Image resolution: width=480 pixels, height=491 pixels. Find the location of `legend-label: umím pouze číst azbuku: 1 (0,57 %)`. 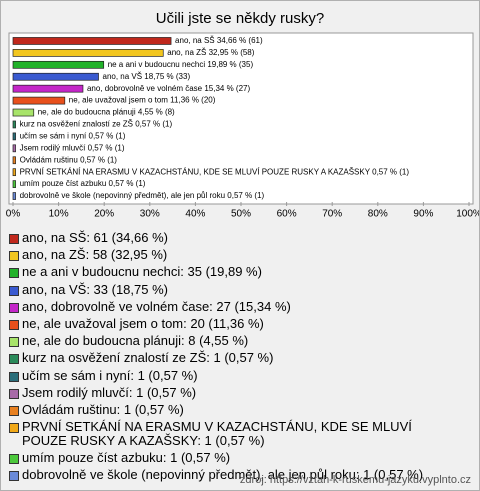

legend-label: umím pouze číst azbuku: 1 (0,57 %) is located at coordinates (126, 458).